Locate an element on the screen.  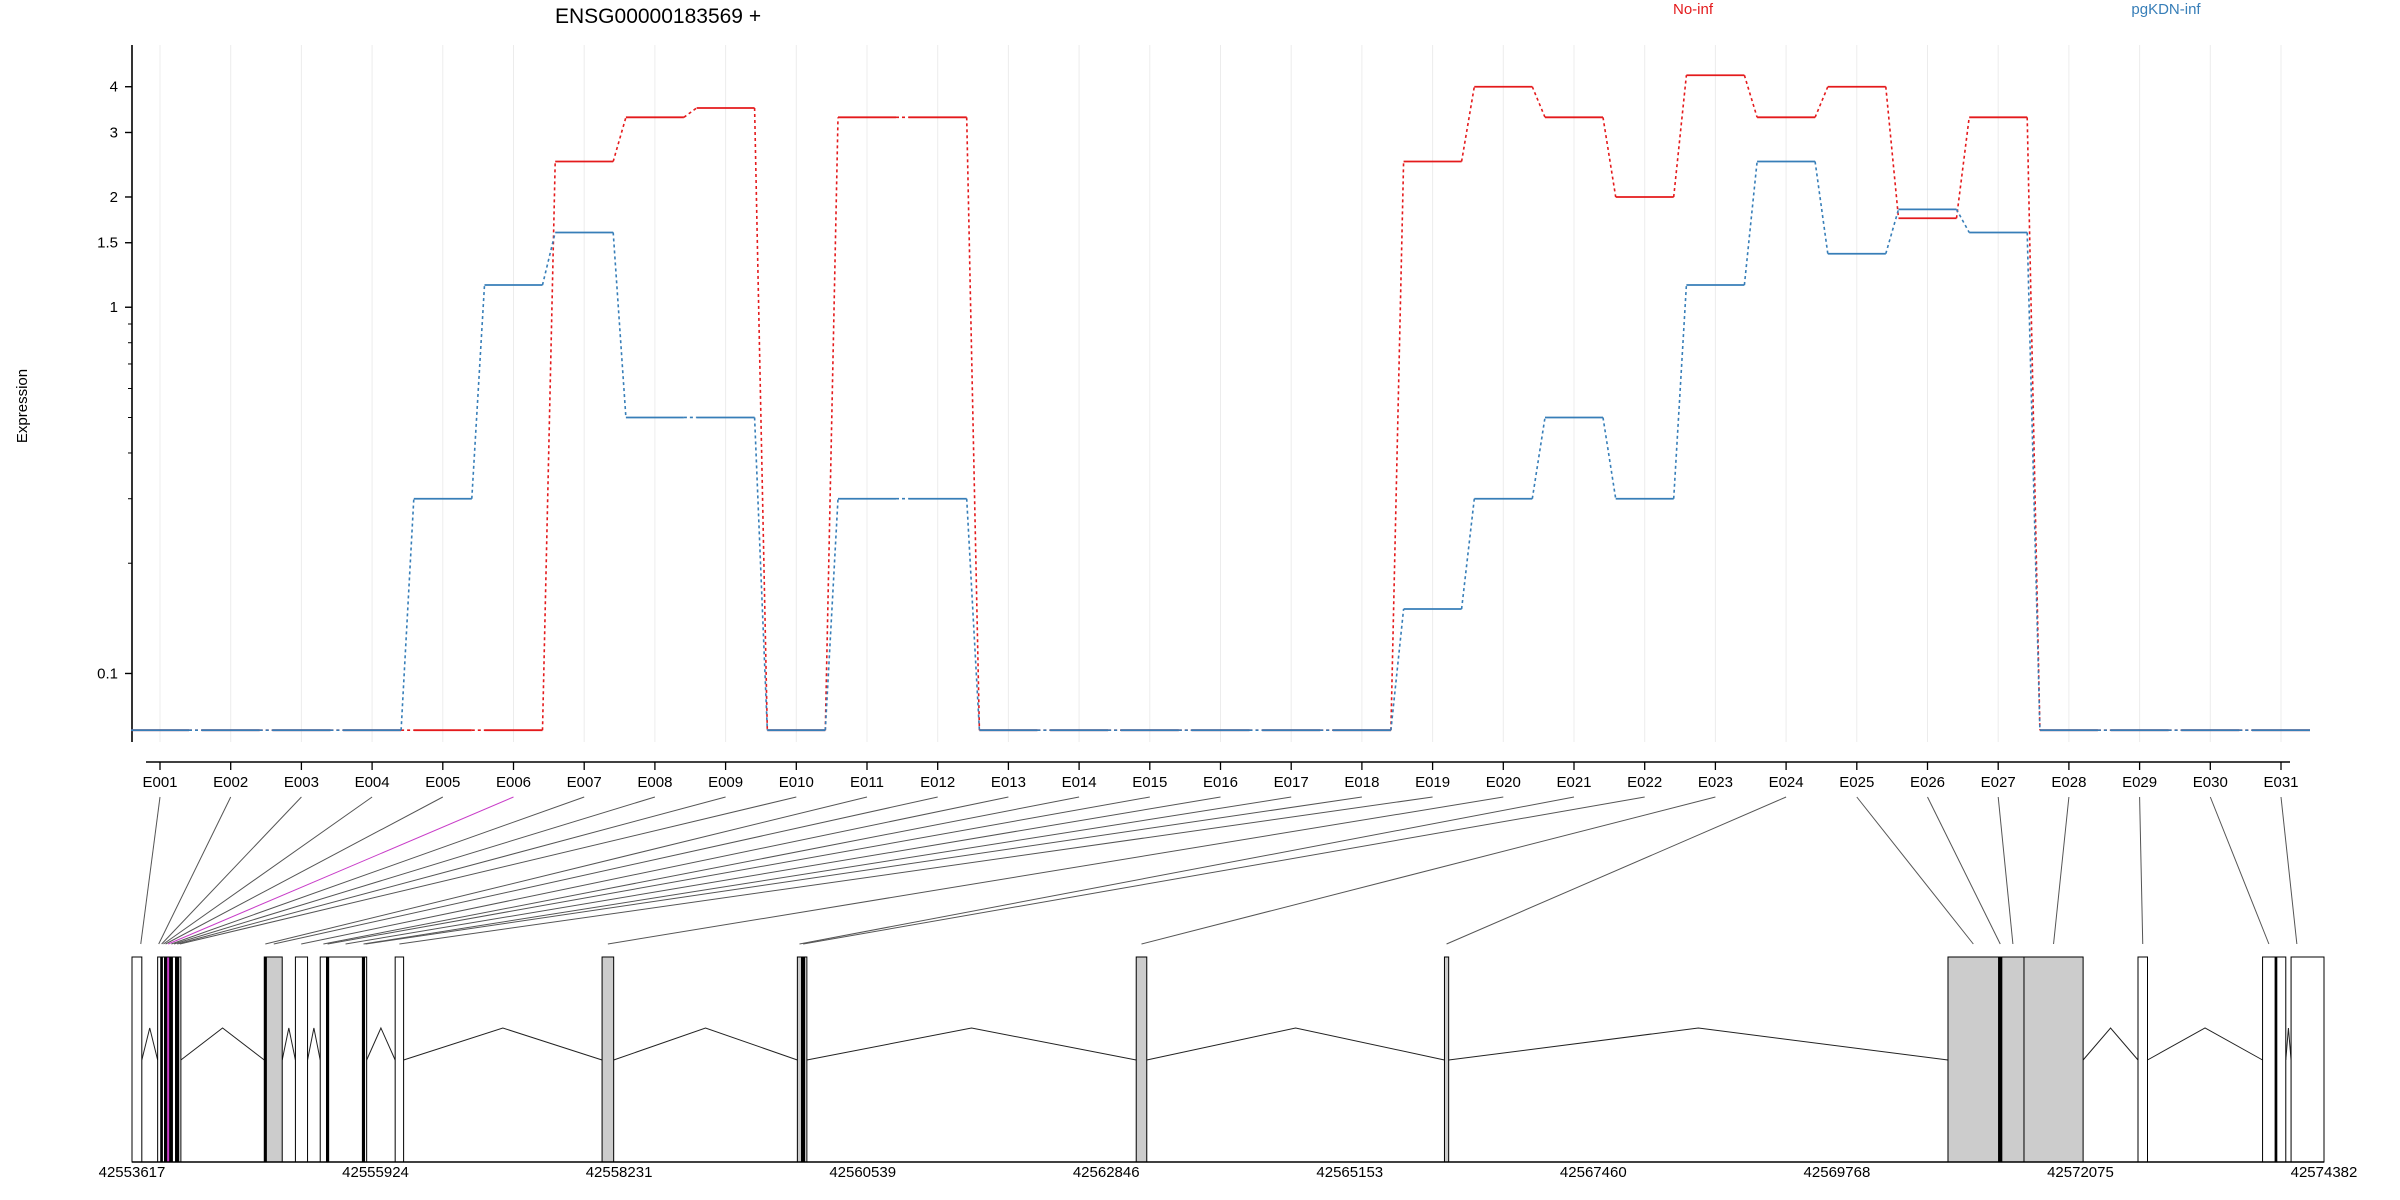
connector-e001 is located at coordinates (150, 870).